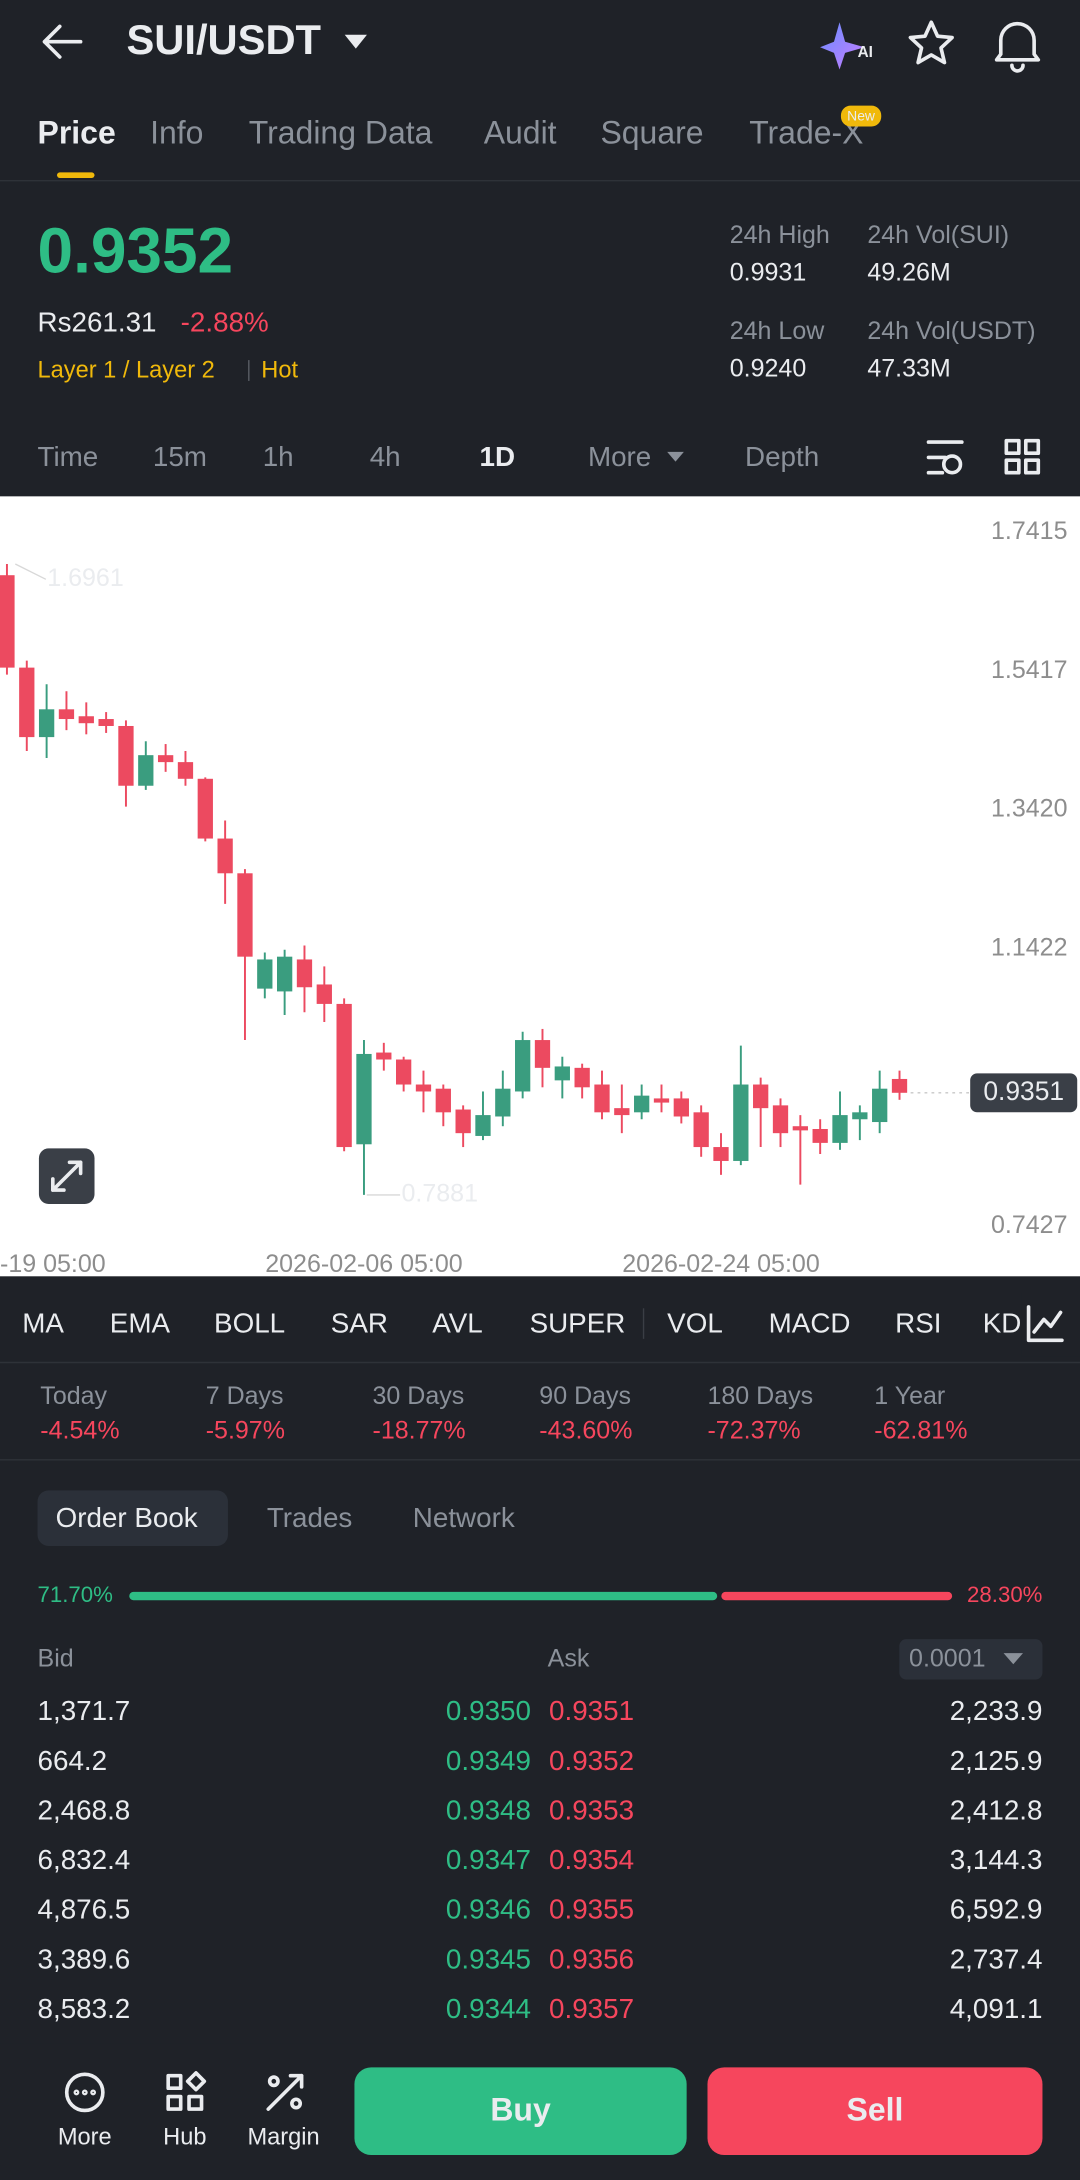  What do you see at coordinates (68, 456) in the screenshot?
I see `interval: Time` at bounding box center [68, 456].